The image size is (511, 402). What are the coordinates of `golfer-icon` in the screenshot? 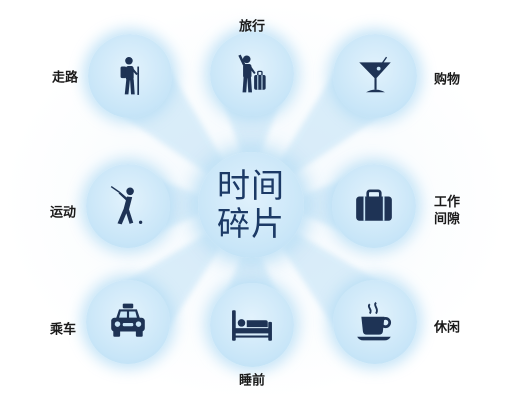 It's located at (126, 205).